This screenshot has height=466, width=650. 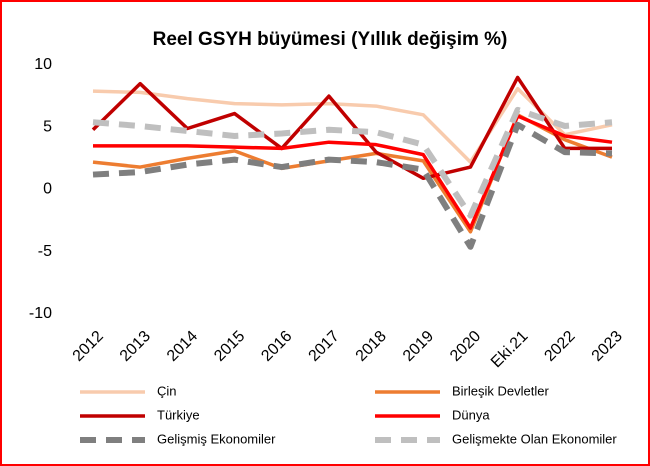 I want to click on y-tick-label: 0, so click(x=47, y=189).